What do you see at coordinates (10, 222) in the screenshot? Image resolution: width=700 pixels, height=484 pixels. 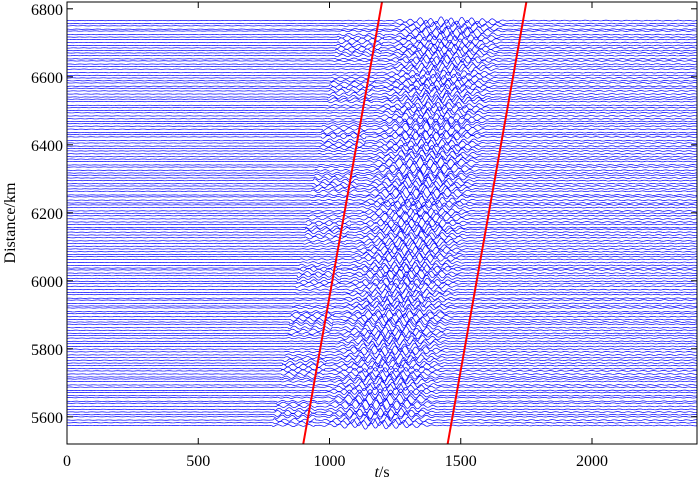 I see `y-axis-title: Distance/km` at bounding box center [10, 222].